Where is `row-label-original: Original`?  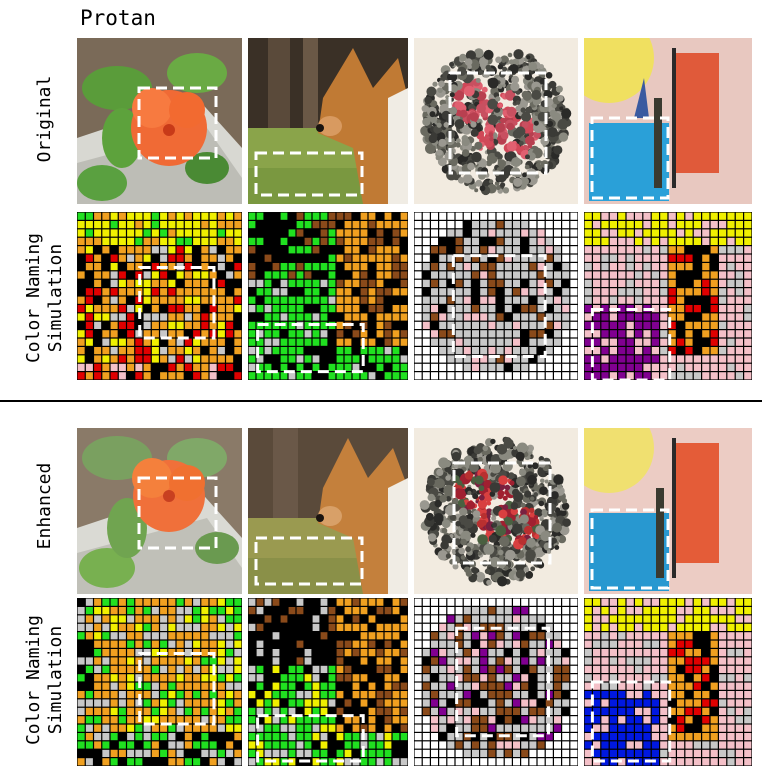 row-label-original: Original is located at coordinates (44, 119).